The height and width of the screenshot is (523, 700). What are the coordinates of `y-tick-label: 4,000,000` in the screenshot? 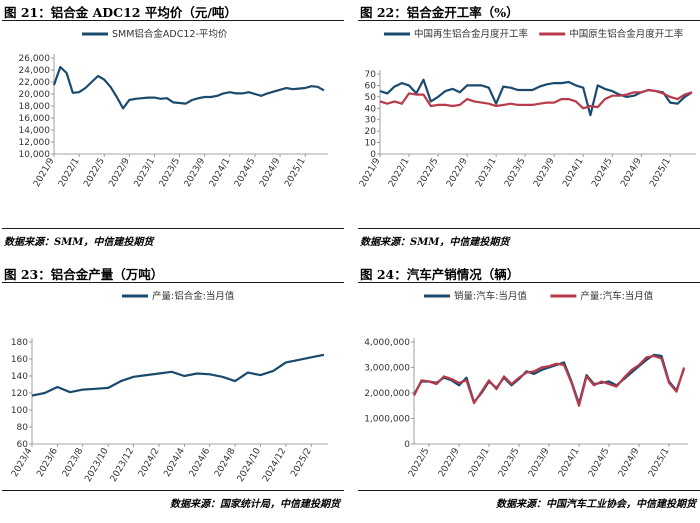 It's located at (387, 343).